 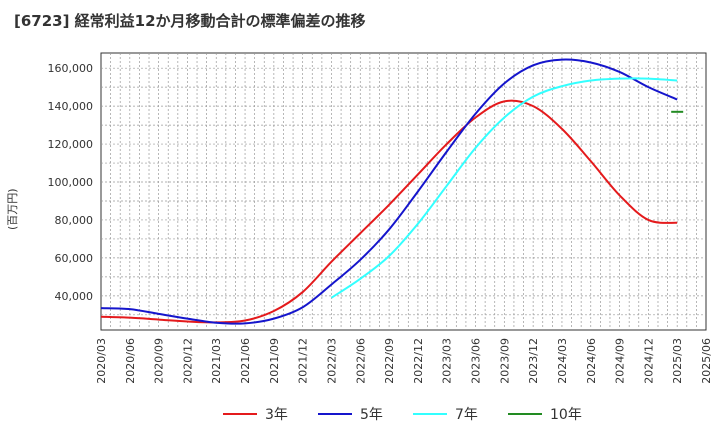 What do you see at coordinates (706, 361) in the screenshot?
I see `x-tick-label: 2025/06` at bounding box center [706, 361].